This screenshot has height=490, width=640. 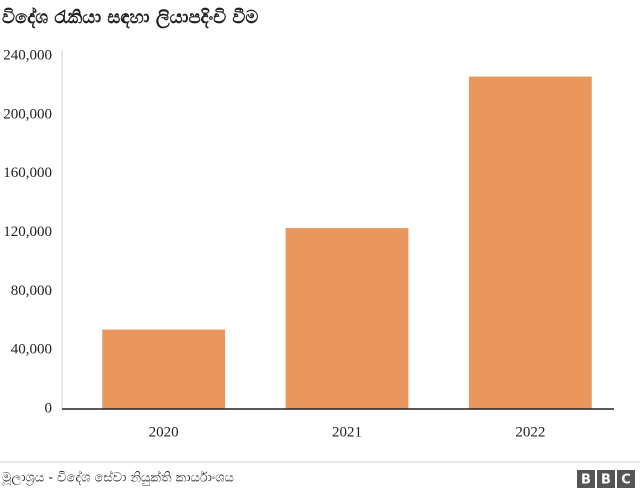 What do you see at coordinates (31, 350) in the screenshot?
I see `y-tick-label: 40,000` at bounding box center [31, 350].